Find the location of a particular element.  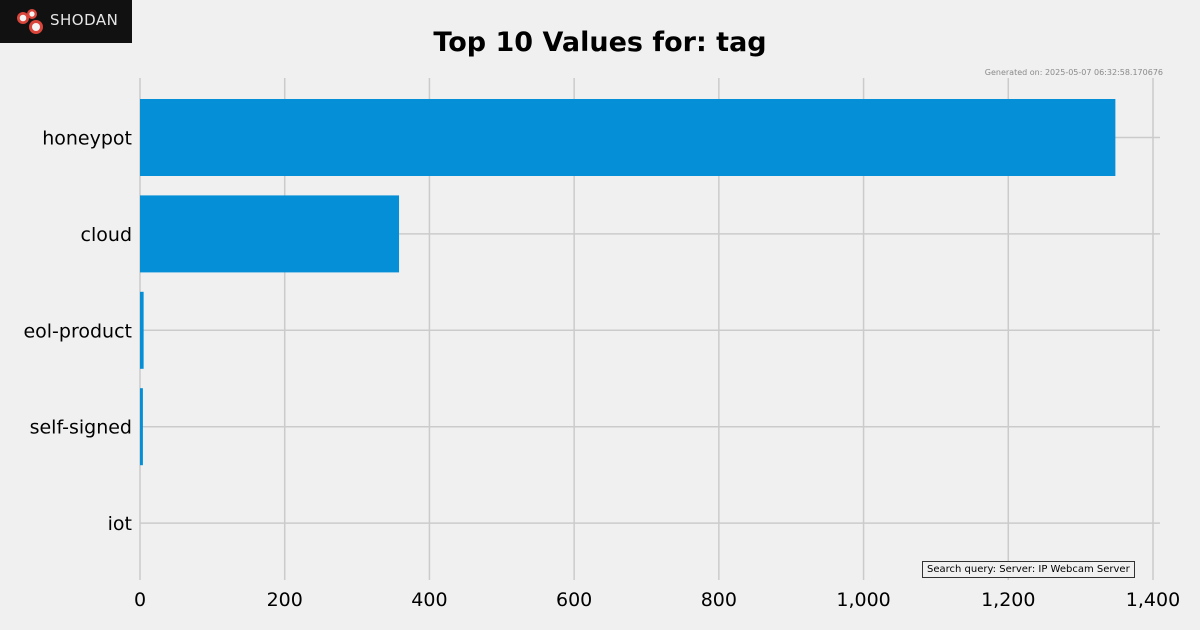

x-tick-label: 0 is located at coordinates (140, 600).